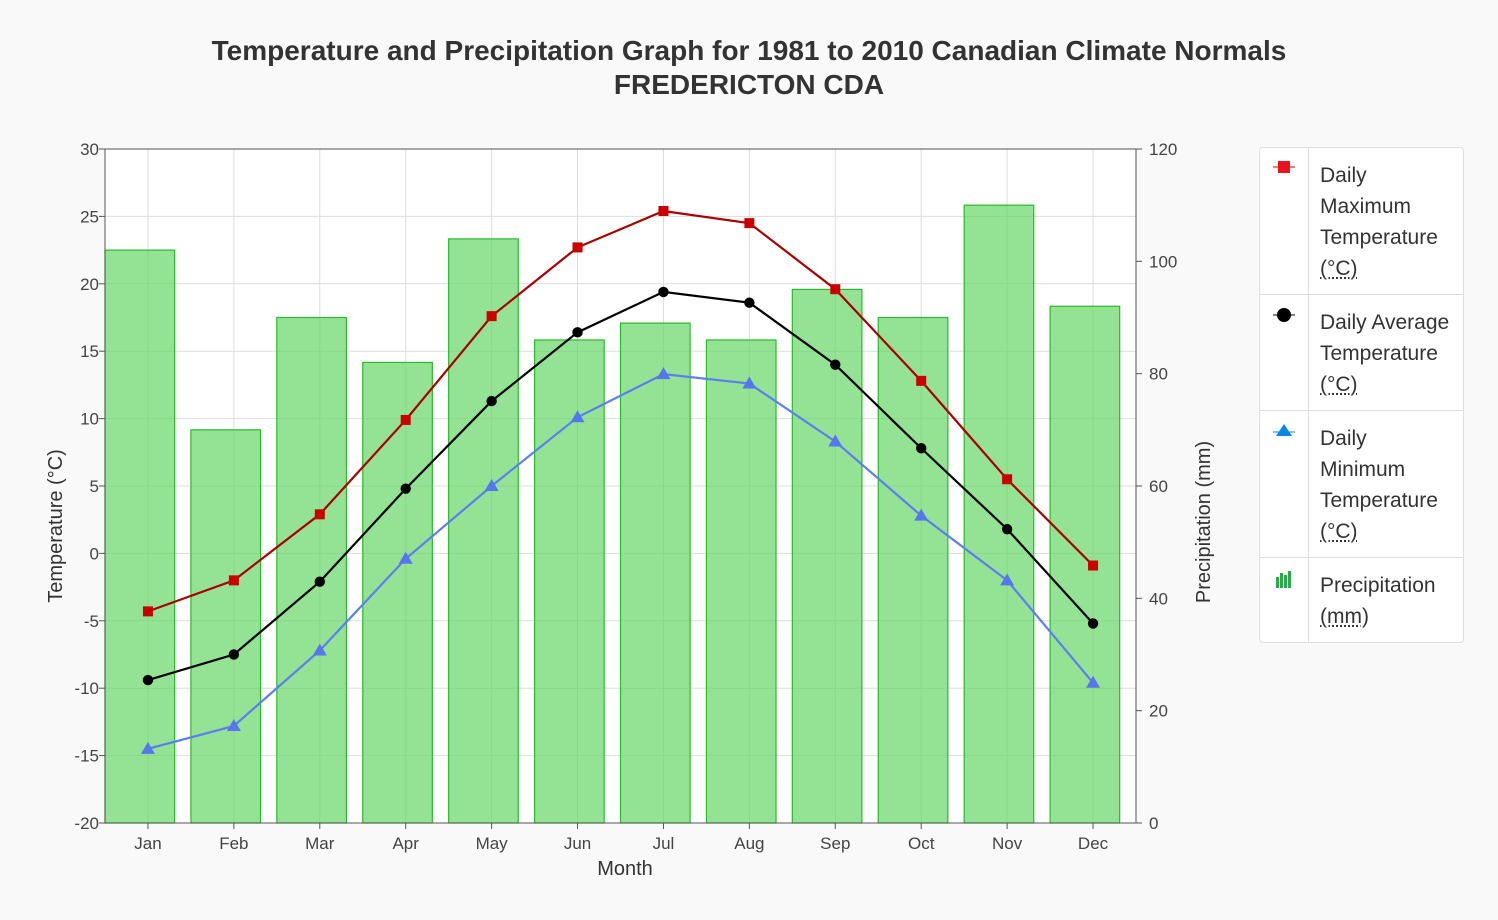 This screenshot has height=920, width=1498. What do you see at coordinates (1385, 338) in the screenshot?
I see `legend-label: Daily Average Temperature` at bounding box center [1385, 338].